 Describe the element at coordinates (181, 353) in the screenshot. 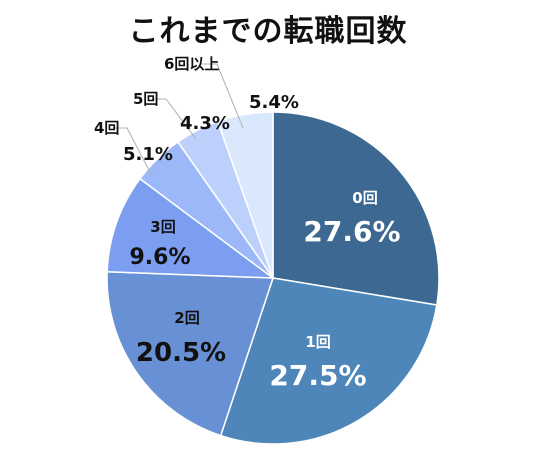

I see `slice-value-label-2: 20.5%` at that location.